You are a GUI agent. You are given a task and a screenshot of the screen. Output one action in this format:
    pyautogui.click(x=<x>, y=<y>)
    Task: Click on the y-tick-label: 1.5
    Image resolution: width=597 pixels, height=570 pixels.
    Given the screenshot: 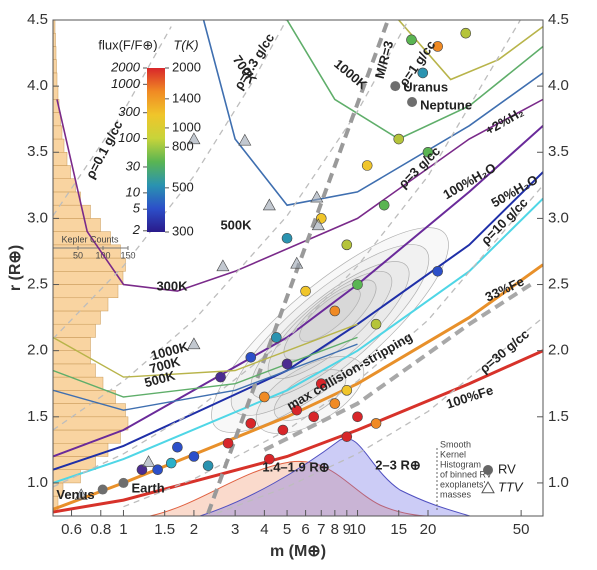 What is the action you would take?
    pyautogui.click(x=37, y=416)
    